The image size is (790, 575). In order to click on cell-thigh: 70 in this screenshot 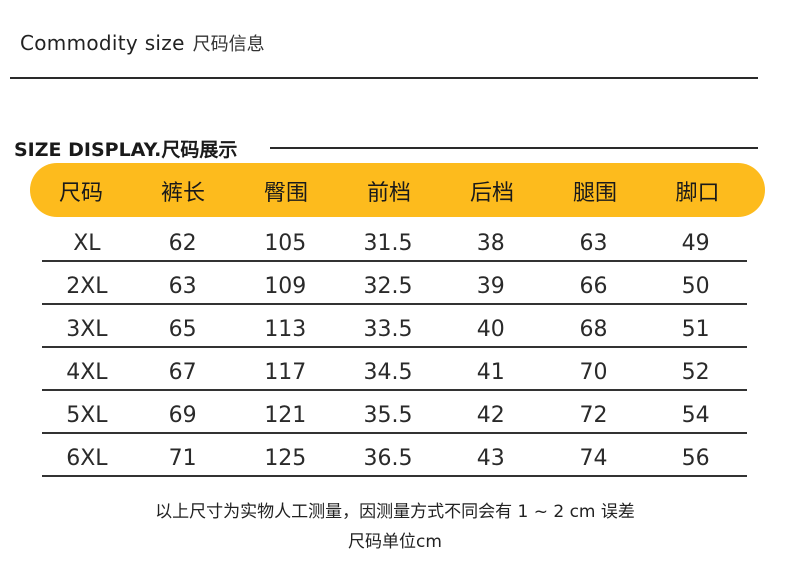, I will do `click(593, 372)`.